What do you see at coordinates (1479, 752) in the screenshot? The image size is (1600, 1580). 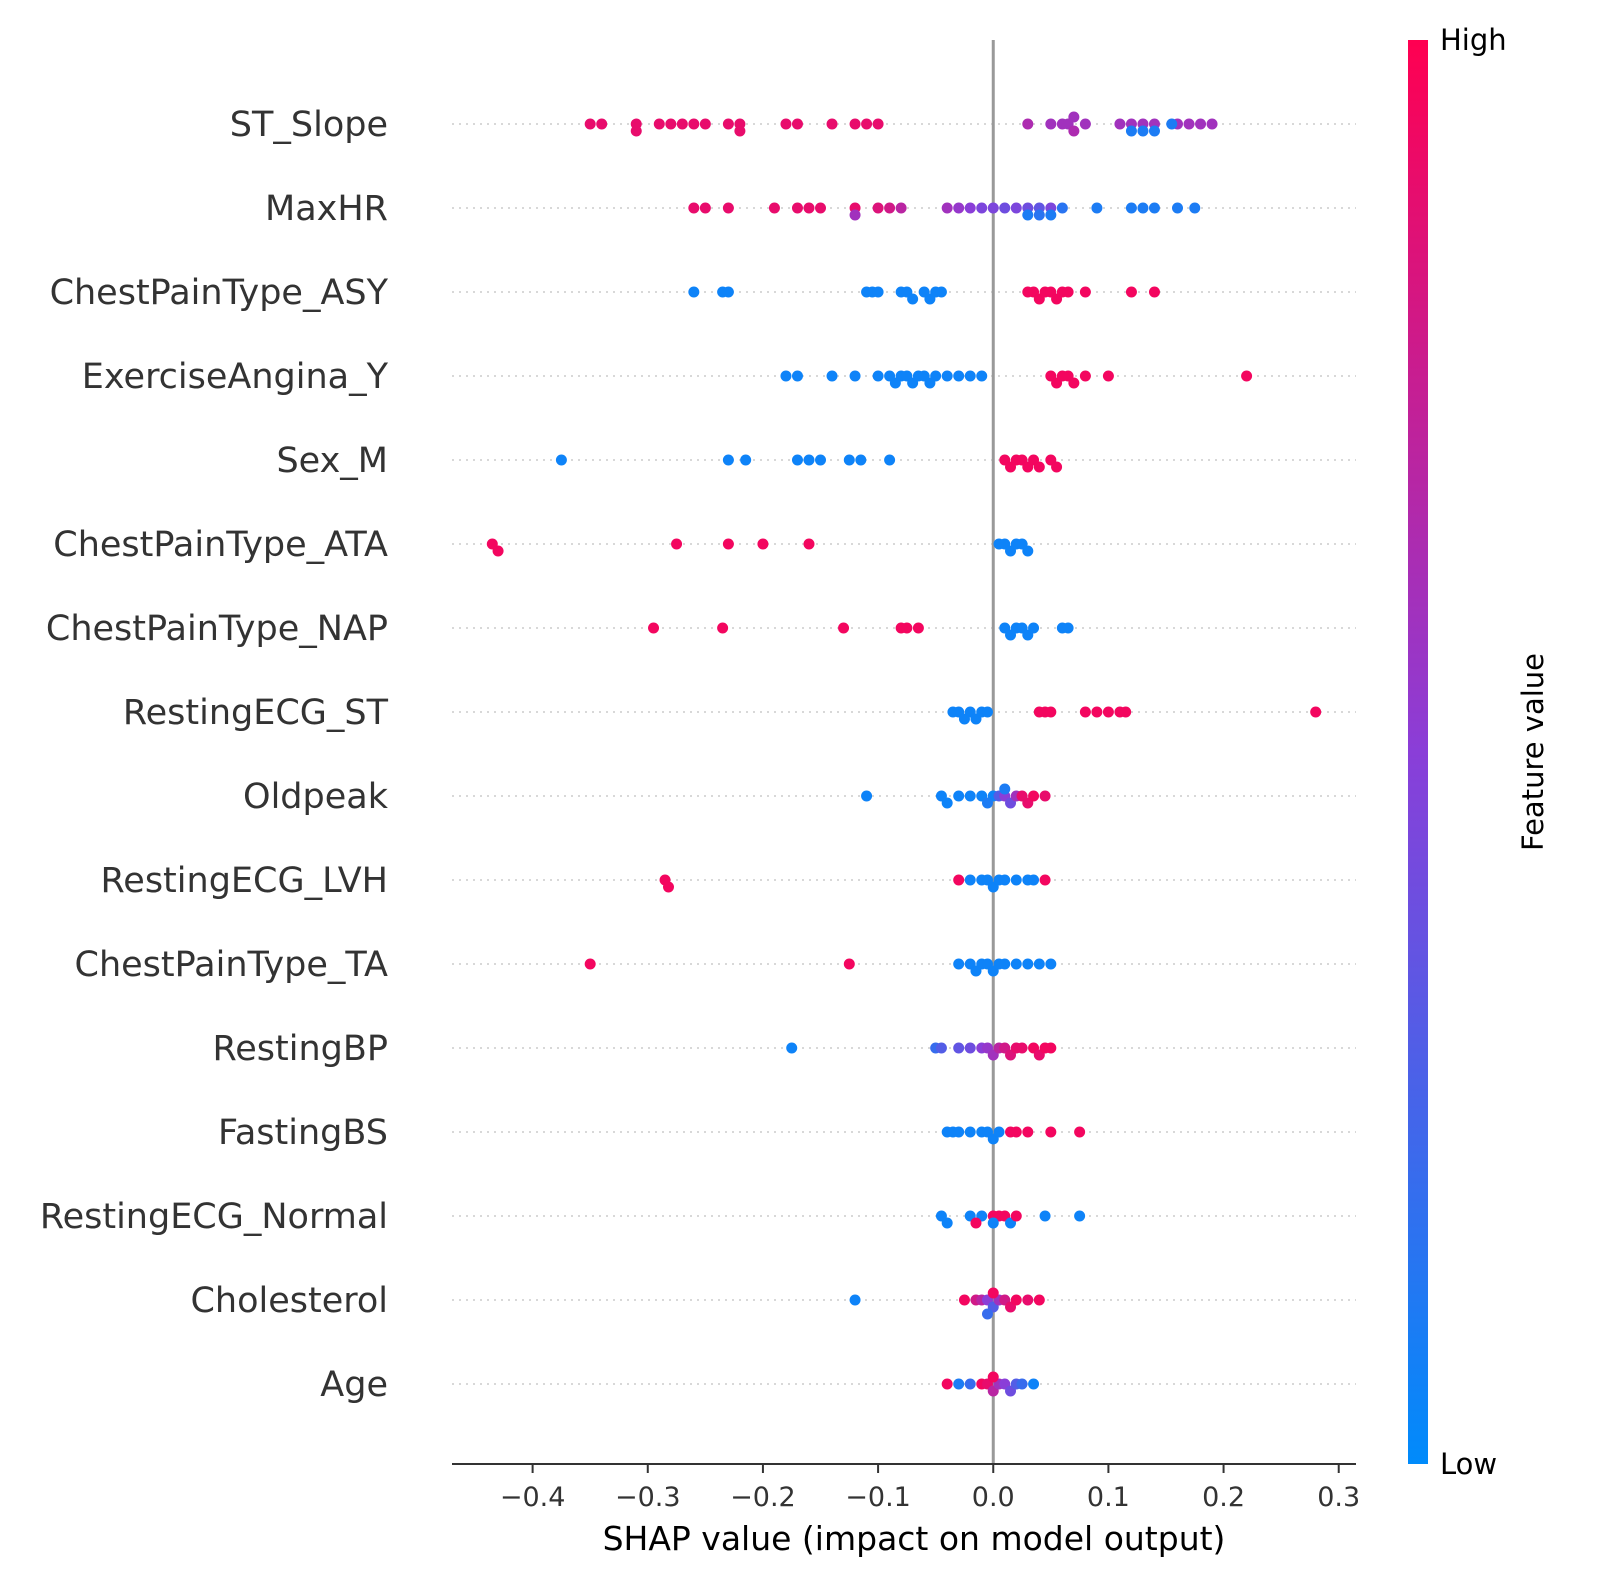 I see `colorbar: High Low Feature value` at bounding box center [1479, 752].